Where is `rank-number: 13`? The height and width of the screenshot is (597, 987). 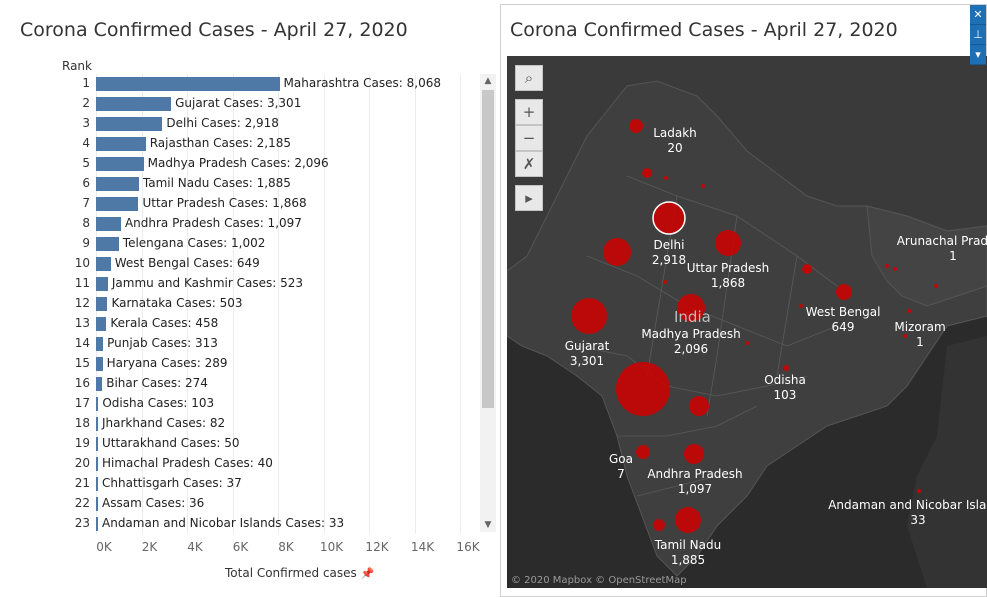 rank-number: 13 is located at coordinates (82, 323).